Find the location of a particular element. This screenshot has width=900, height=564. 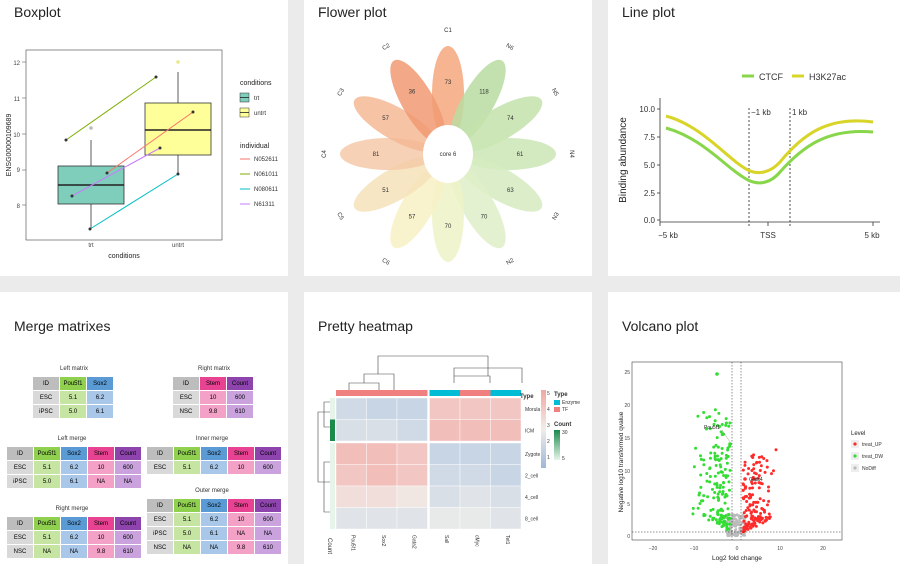

flower-petal-value: 51 is located at coordinates (385, 191).